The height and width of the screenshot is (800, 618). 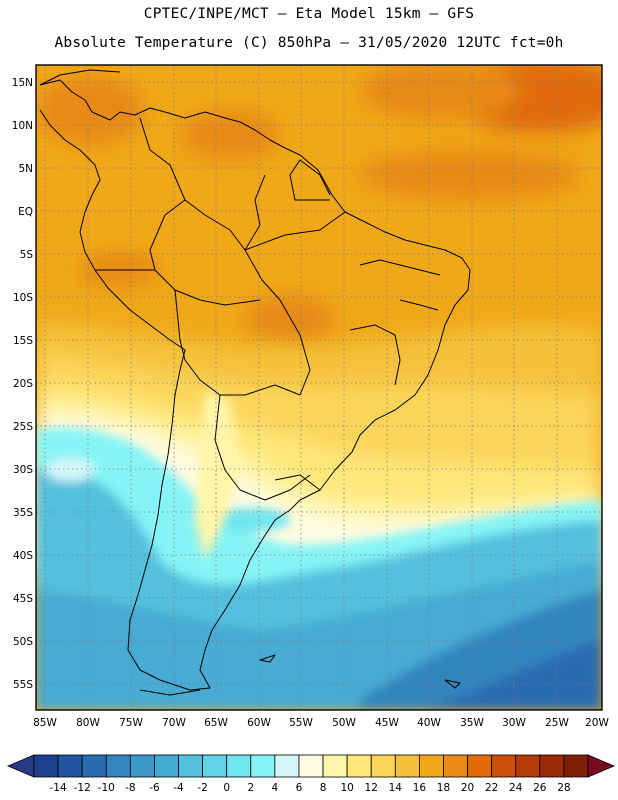 What do you see at coordinates (250, 788) in the screenshot?
I see `colorbar-tick-label: 2` at bounding box center [250, 788].